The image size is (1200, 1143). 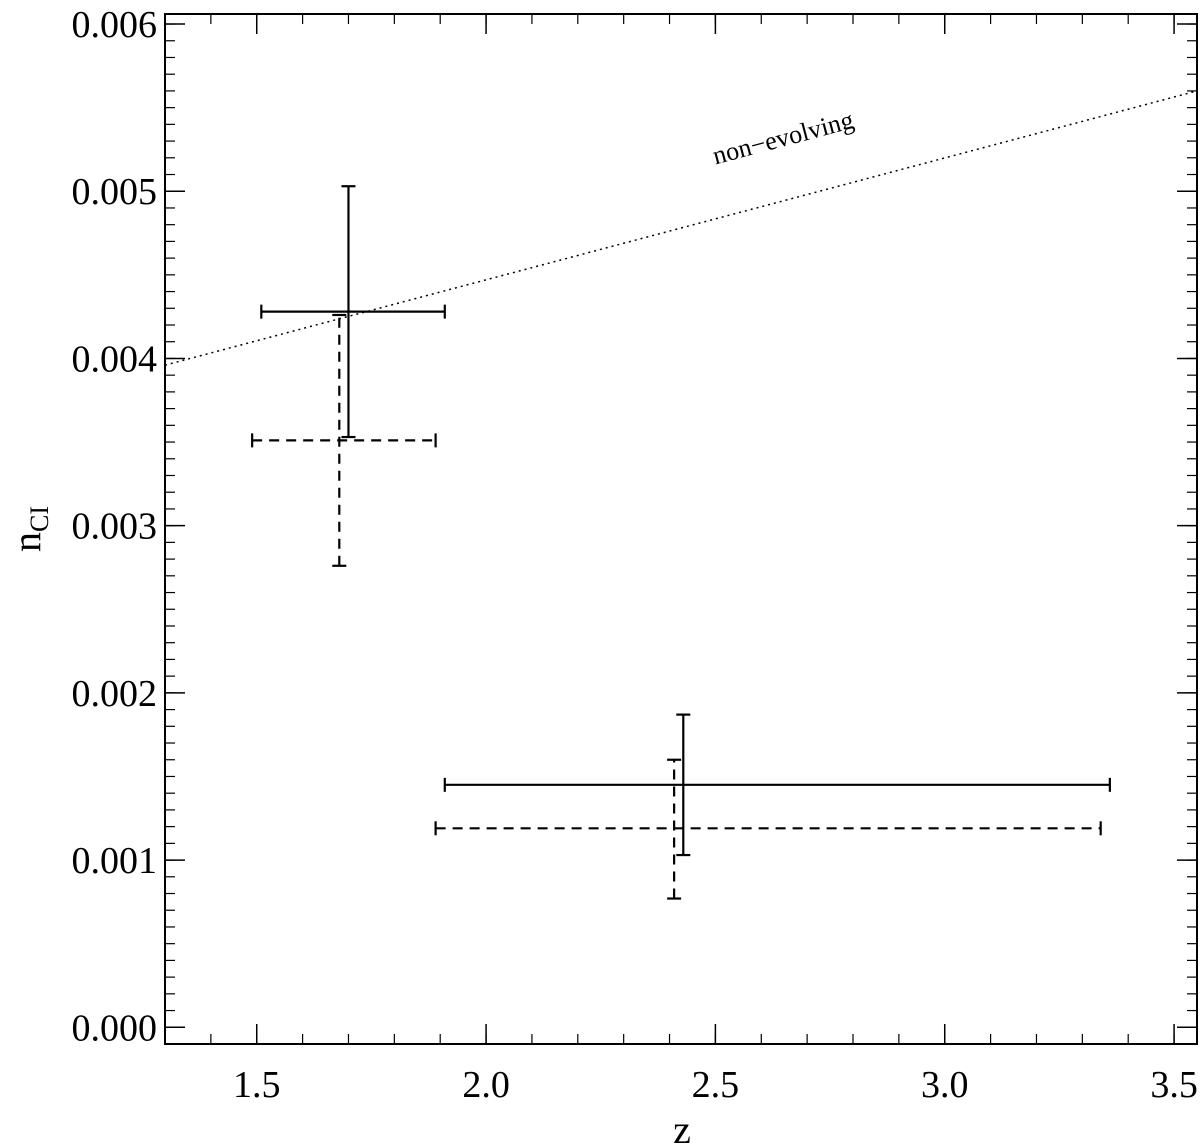 What do you see at coordinates (26, 542) in the screenshot?
I see `y-axis-title-main: n` at bounding box center [26, 542].